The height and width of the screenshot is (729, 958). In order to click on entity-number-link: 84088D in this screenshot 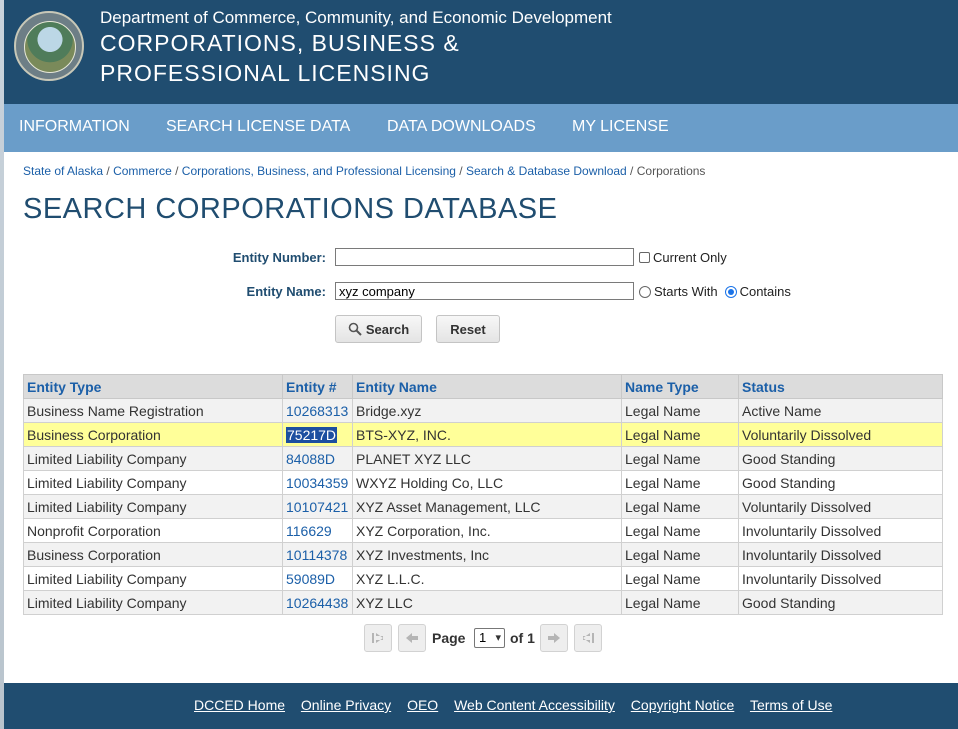, I will do `click(311, 458)`.